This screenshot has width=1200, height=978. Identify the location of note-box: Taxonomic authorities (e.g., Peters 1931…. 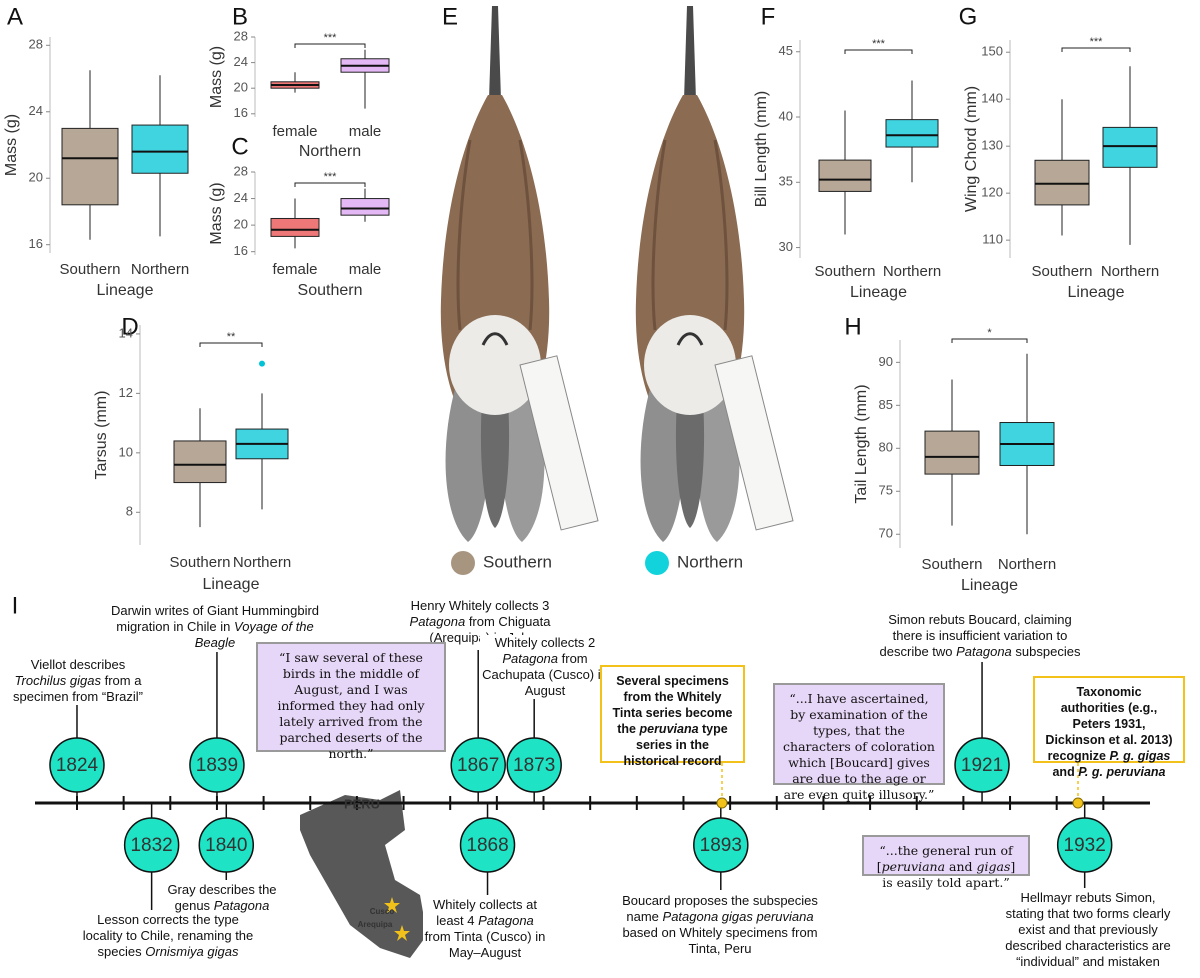
(1109, 727).